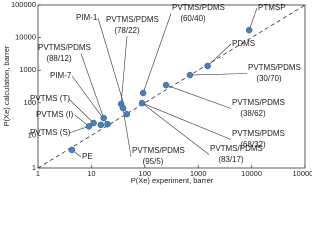  I want to click on annotation: (88/12), so click(59, 58).